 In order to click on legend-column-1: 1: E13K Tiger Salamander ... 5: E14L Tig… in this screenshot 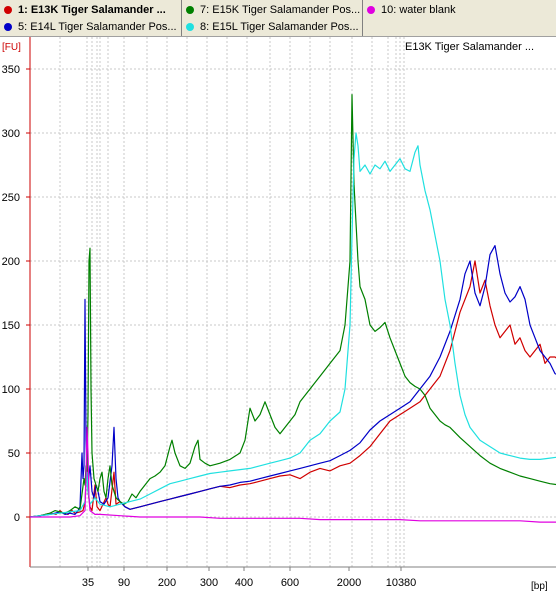, I will do `click(90, 18)`.